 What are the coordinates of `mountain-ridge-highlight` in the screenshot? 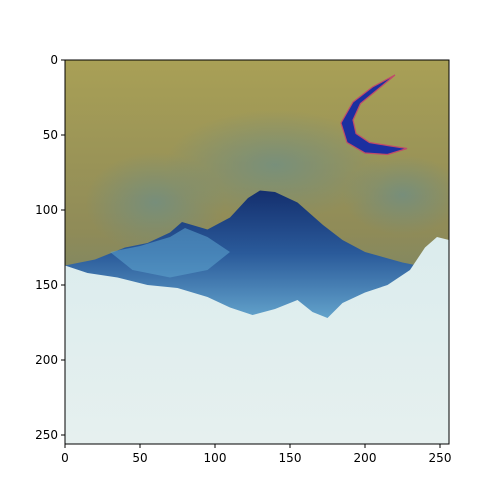 It's located at (170, 253).